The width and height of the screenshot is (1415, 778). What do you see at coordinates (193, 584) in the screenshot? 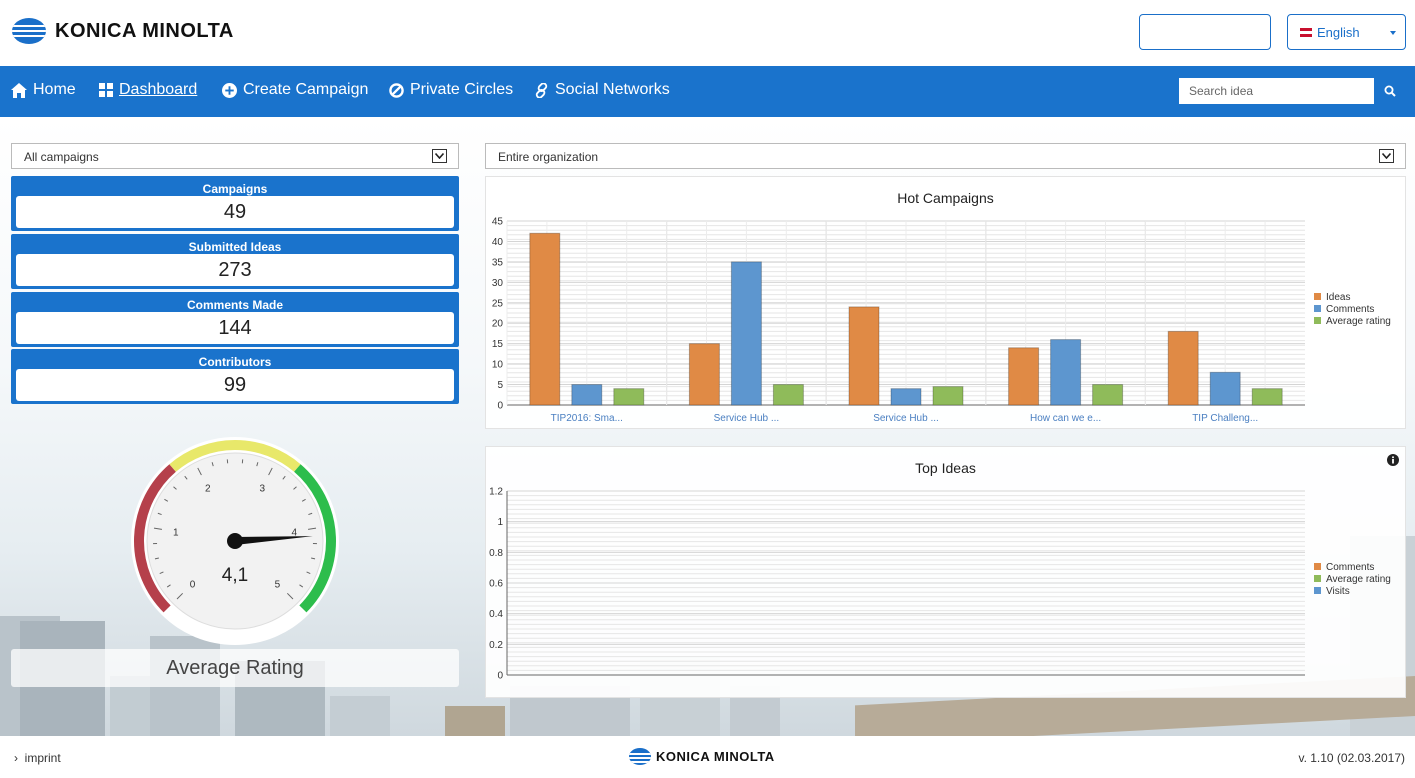
I see `gauge-tick-label: 0` at bounding box center [193, 584].